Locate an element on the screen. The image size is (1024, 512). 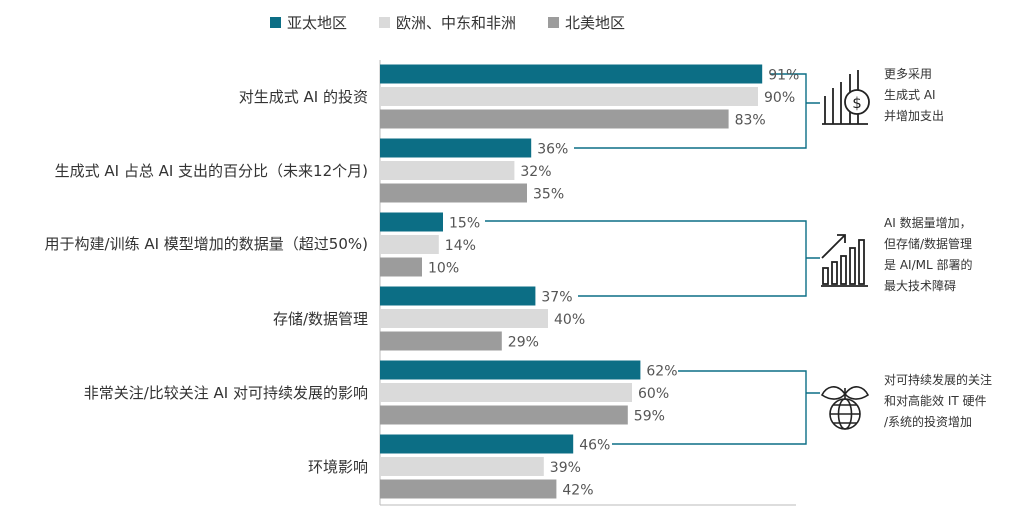
legend-item-emea: 欧洲、中东和非洲 is located at coordinates (447, 22).